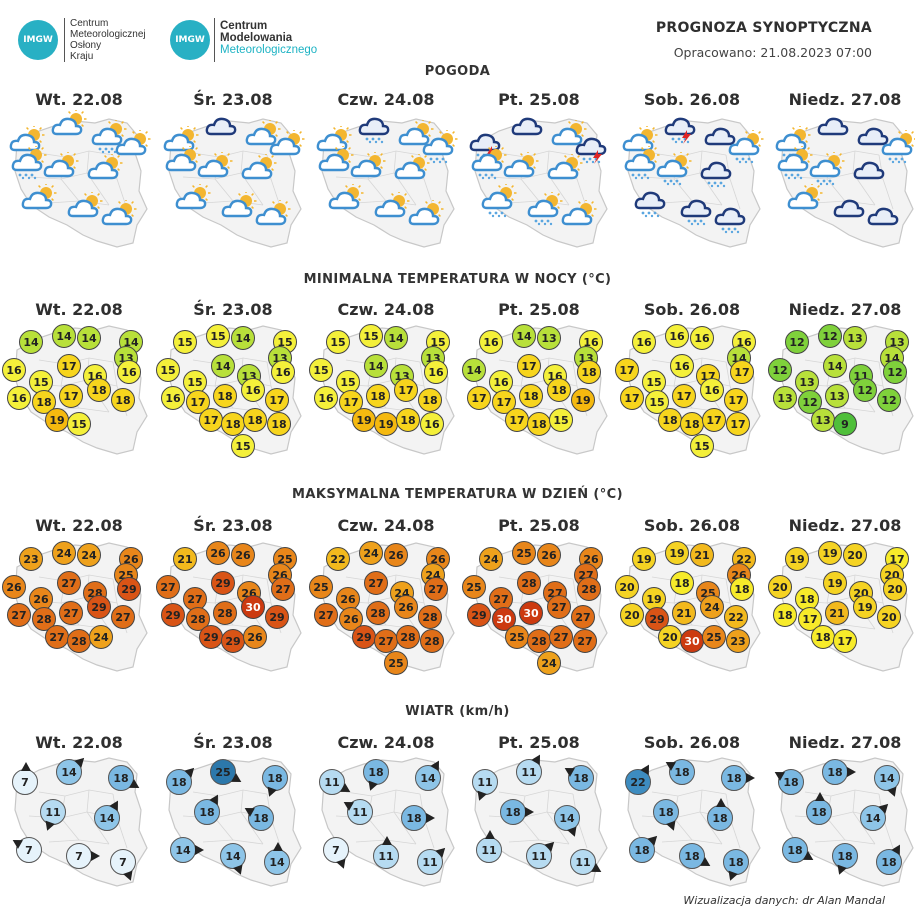  Describe the element at coordinates (190, 40) in the screenshot. I see `cmm-logo-icon: IMGW` at that location.